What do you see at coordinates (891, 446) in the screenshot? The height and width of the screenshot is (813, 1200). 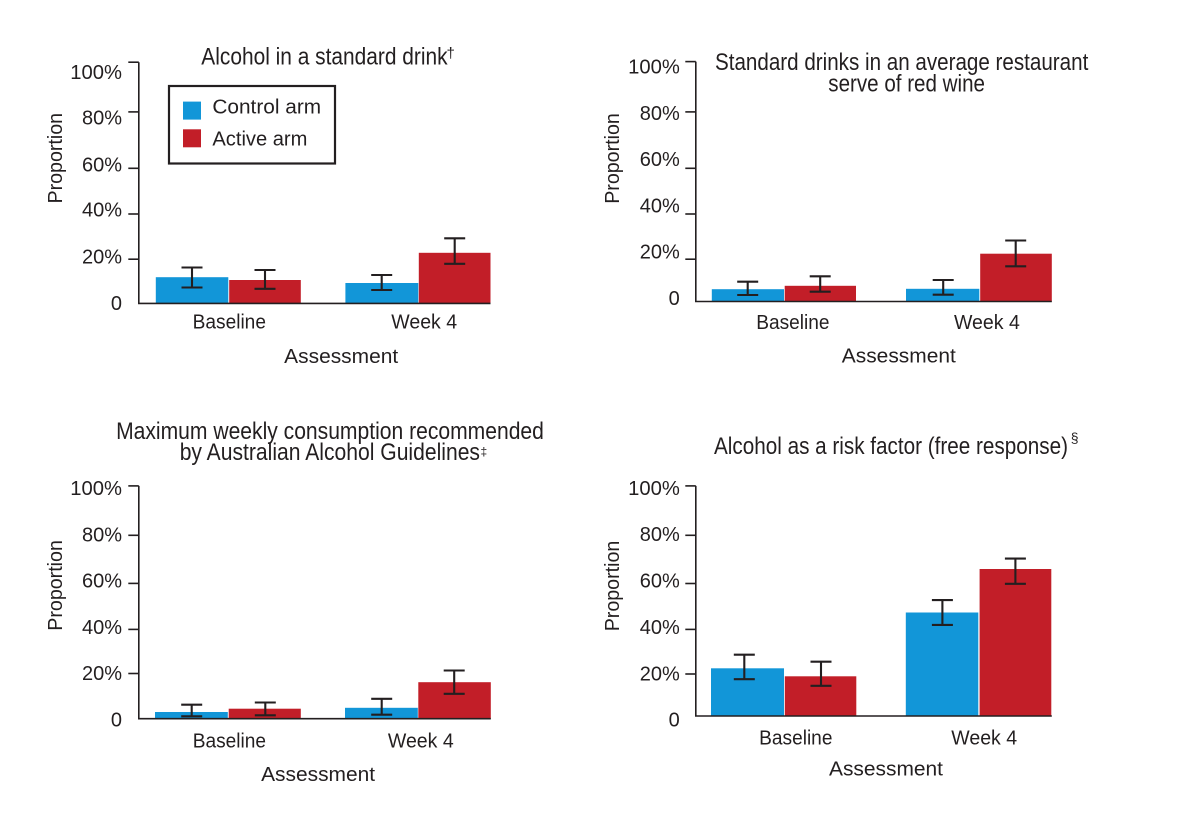 I see `svg-text:Alcohol as a risk factor (free: Alcohol as a risk factor (free response)` at bounding box center [891, 446].